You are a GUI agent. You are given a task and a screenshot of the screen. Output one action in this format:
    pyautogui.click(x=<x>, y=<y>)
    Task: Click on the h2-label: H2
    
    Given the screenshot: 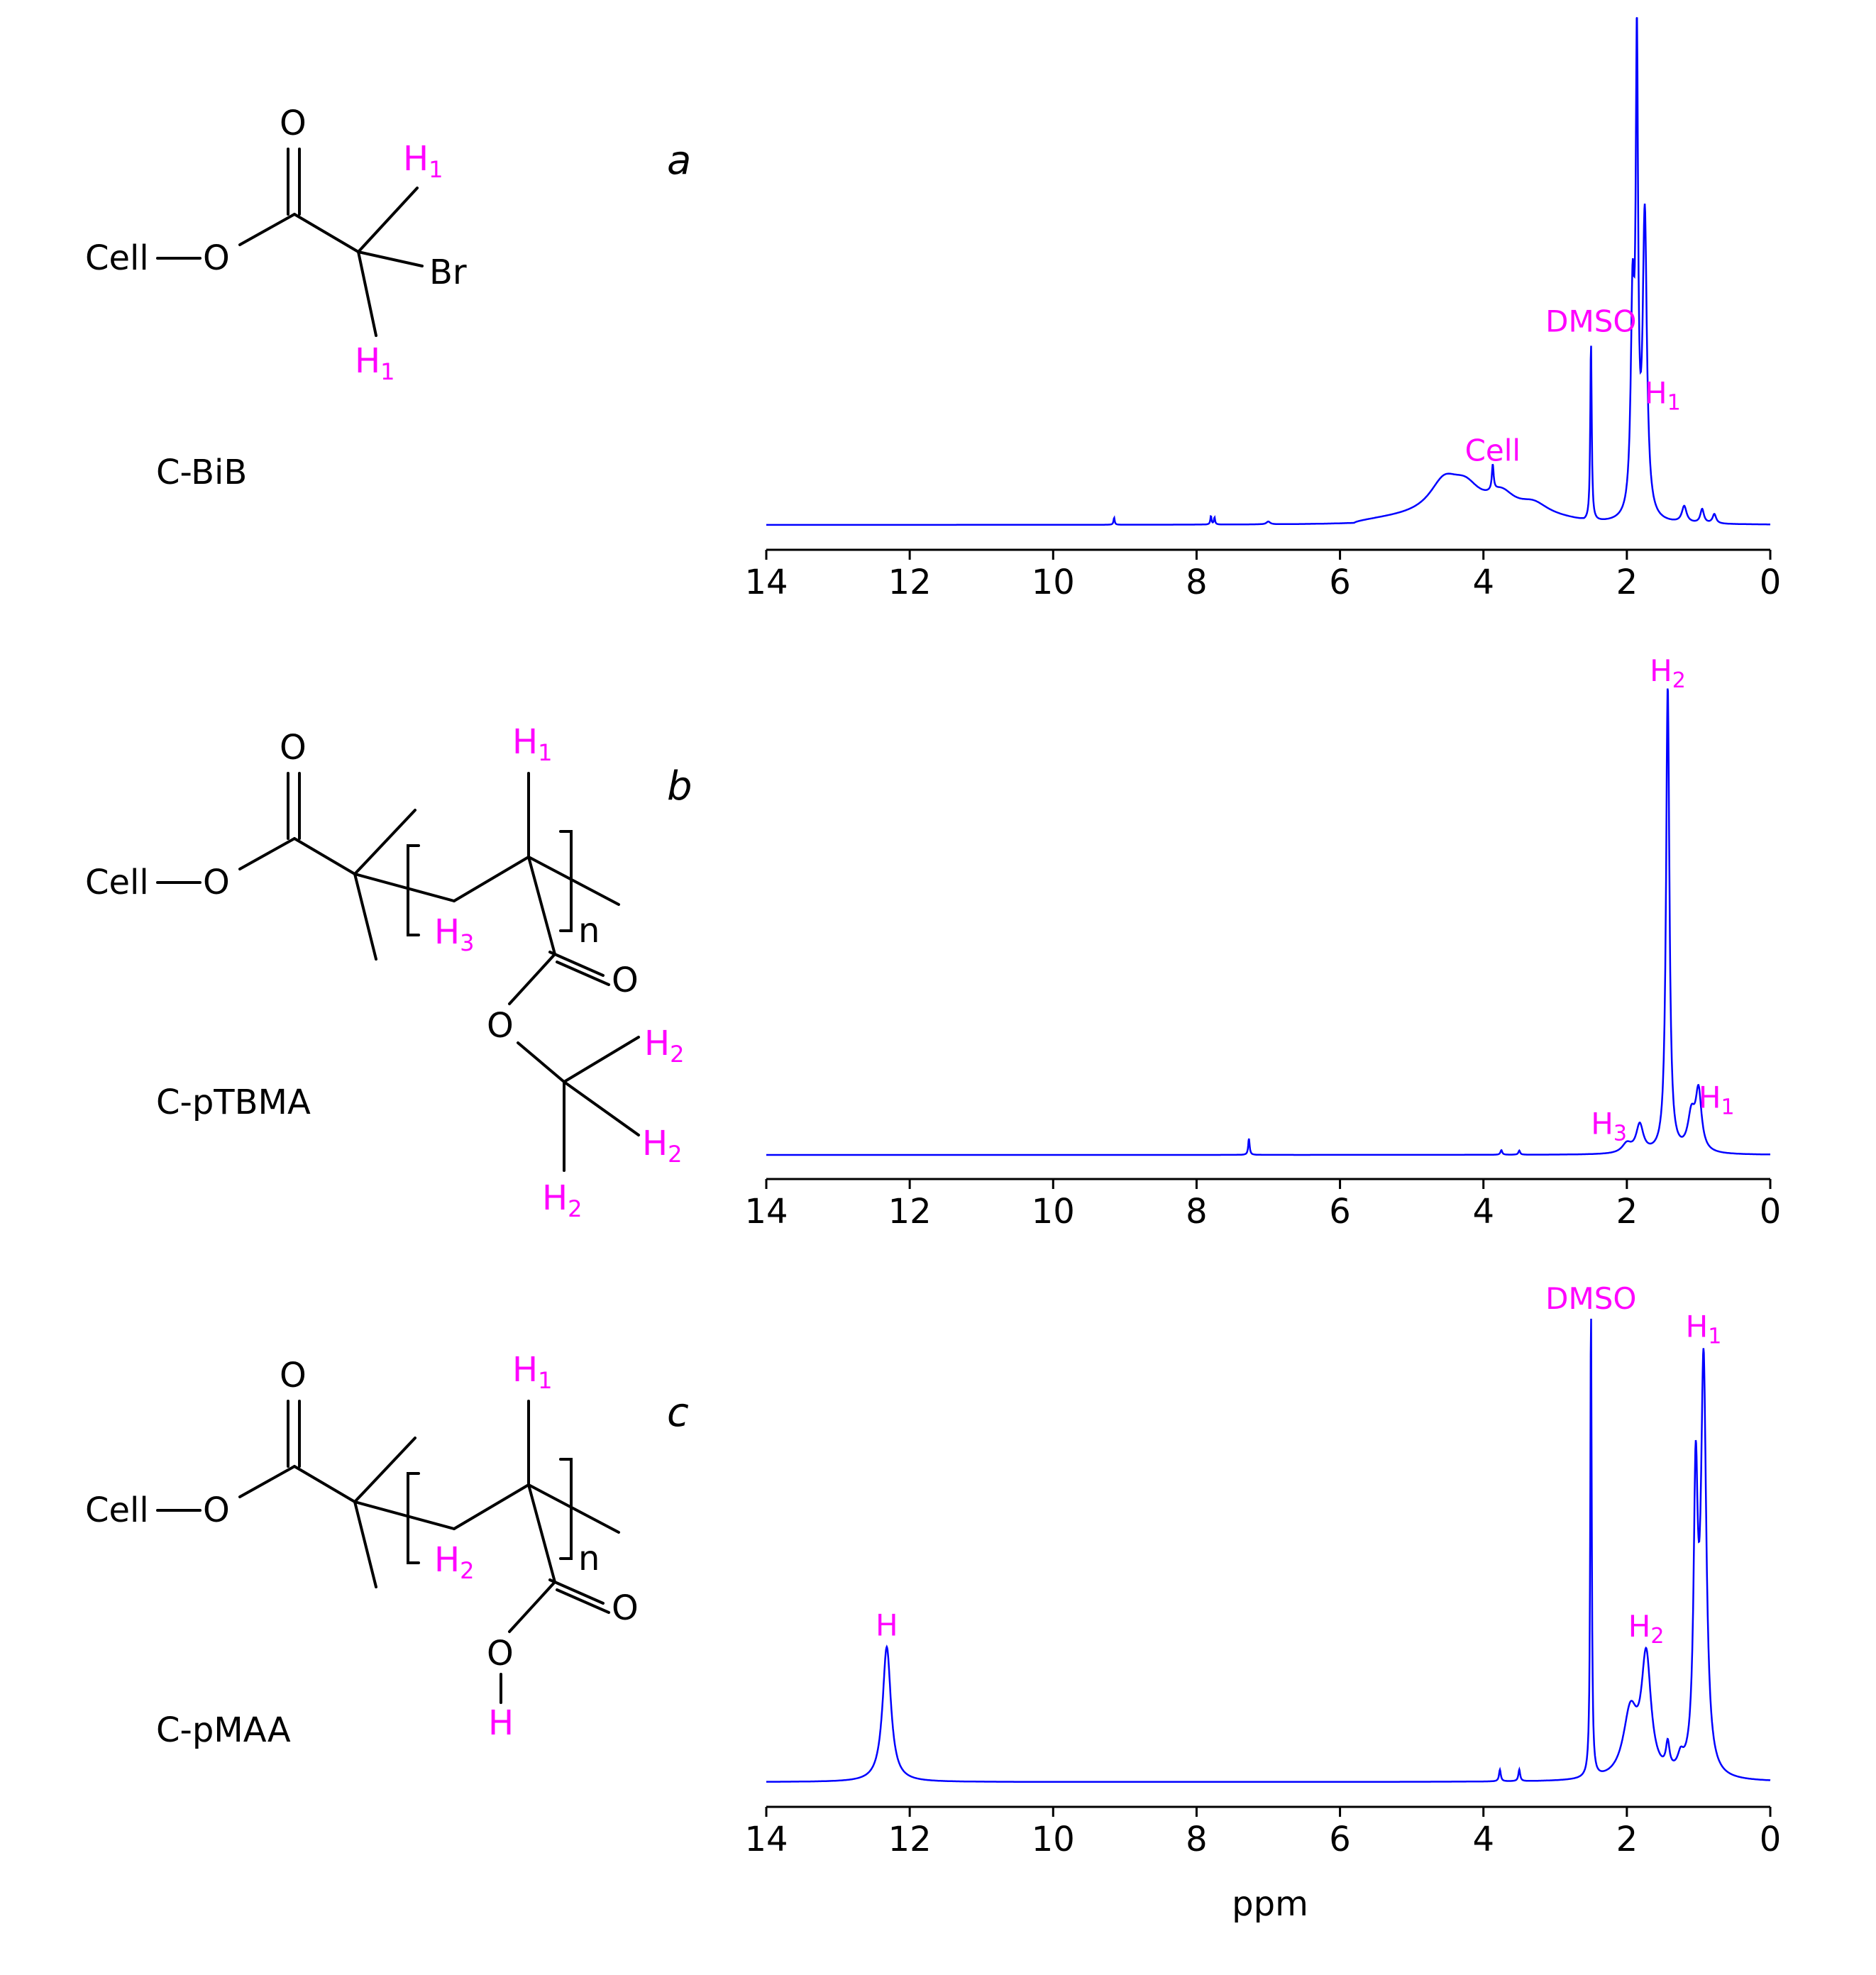 What is the action you would take?
    pyautogui.click(x=454, y=1562)
    